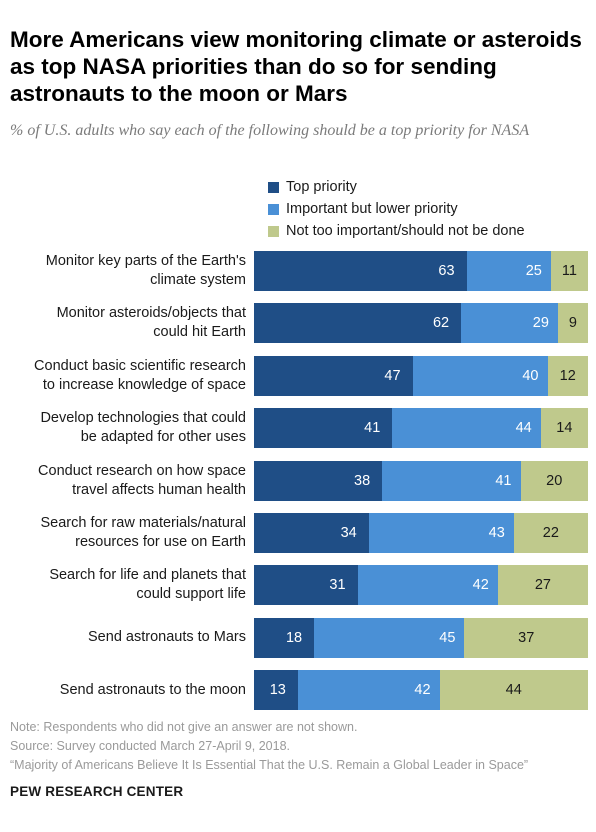  I want to click on data-label: 38, so click(362, 480).